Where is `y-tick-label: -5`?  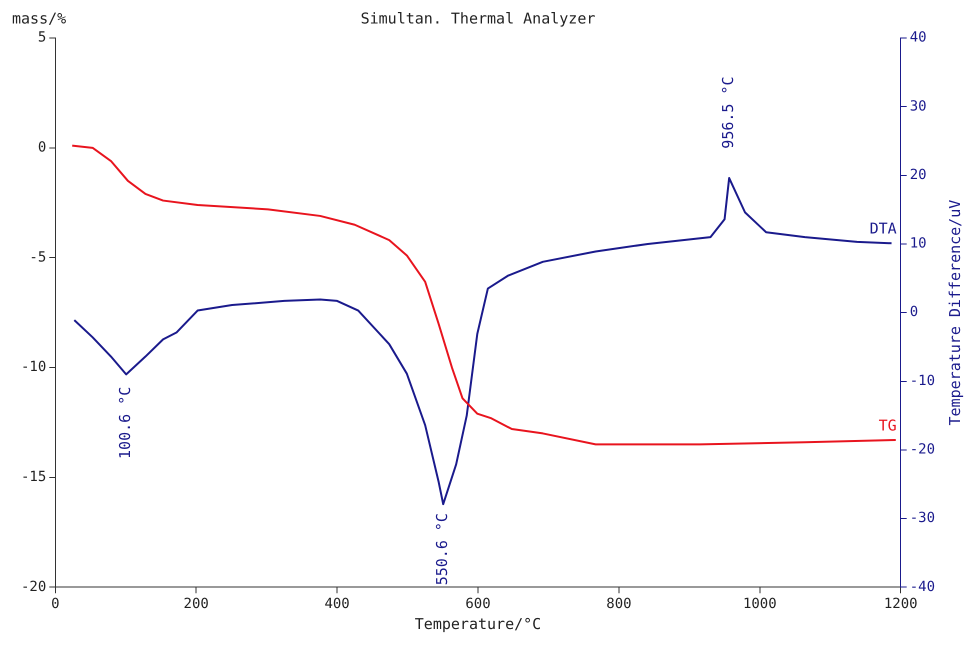
y-tick-label: -5 is located at coordinates (37, 257).